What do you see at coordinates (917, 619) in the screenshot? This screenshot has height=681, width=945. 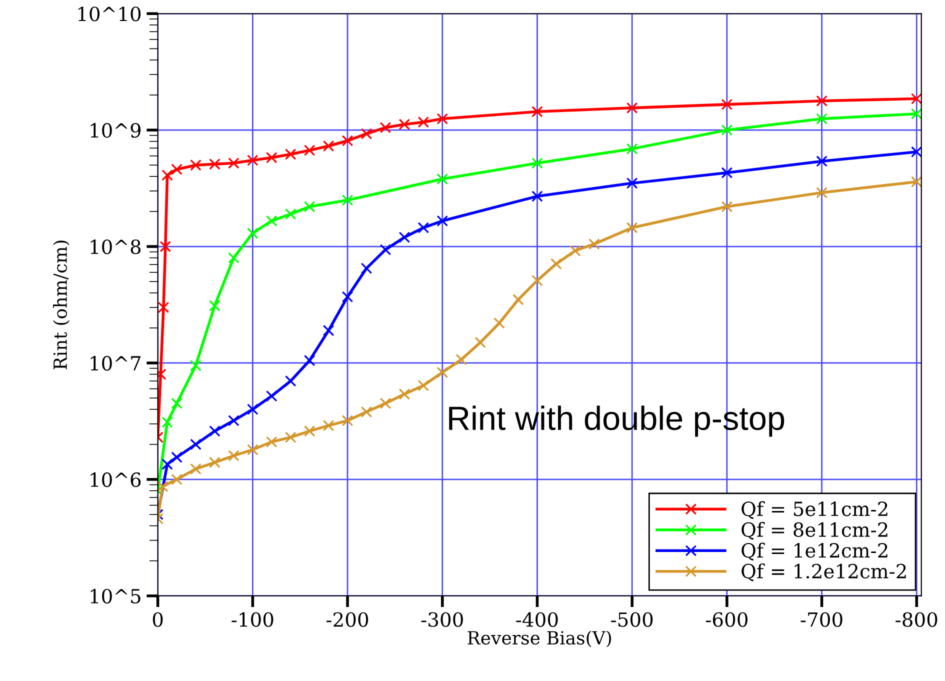 I see `x-tick-label: -800` at bounding box center [917, 619].